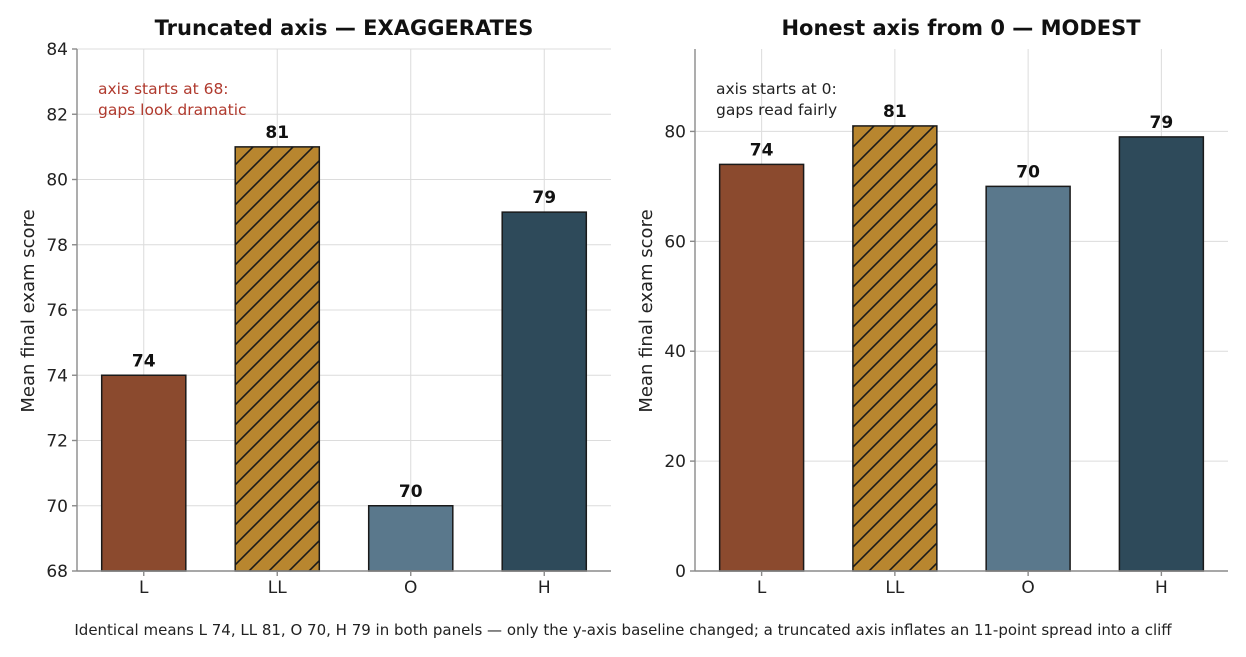  Describe the element at coordinates (776, 89) in the screenshot. I see `axis-annotation: axis starts at 0:` at that location.